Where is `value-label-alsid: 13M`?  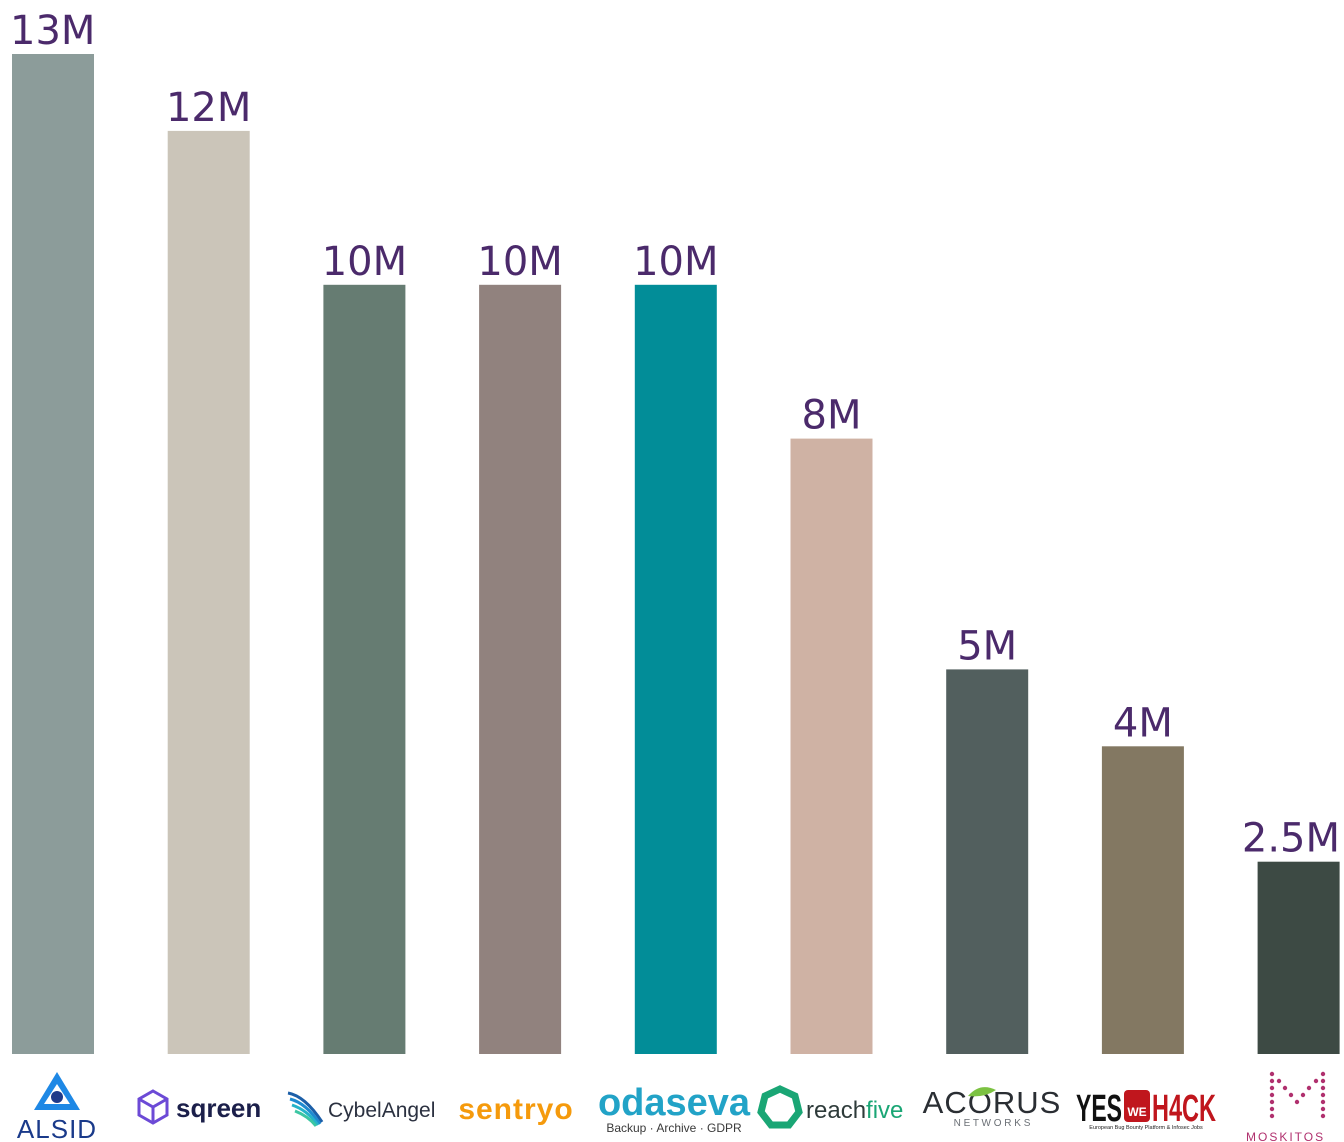
value-label-alsid: 13M is located at coordinates (52, 31).